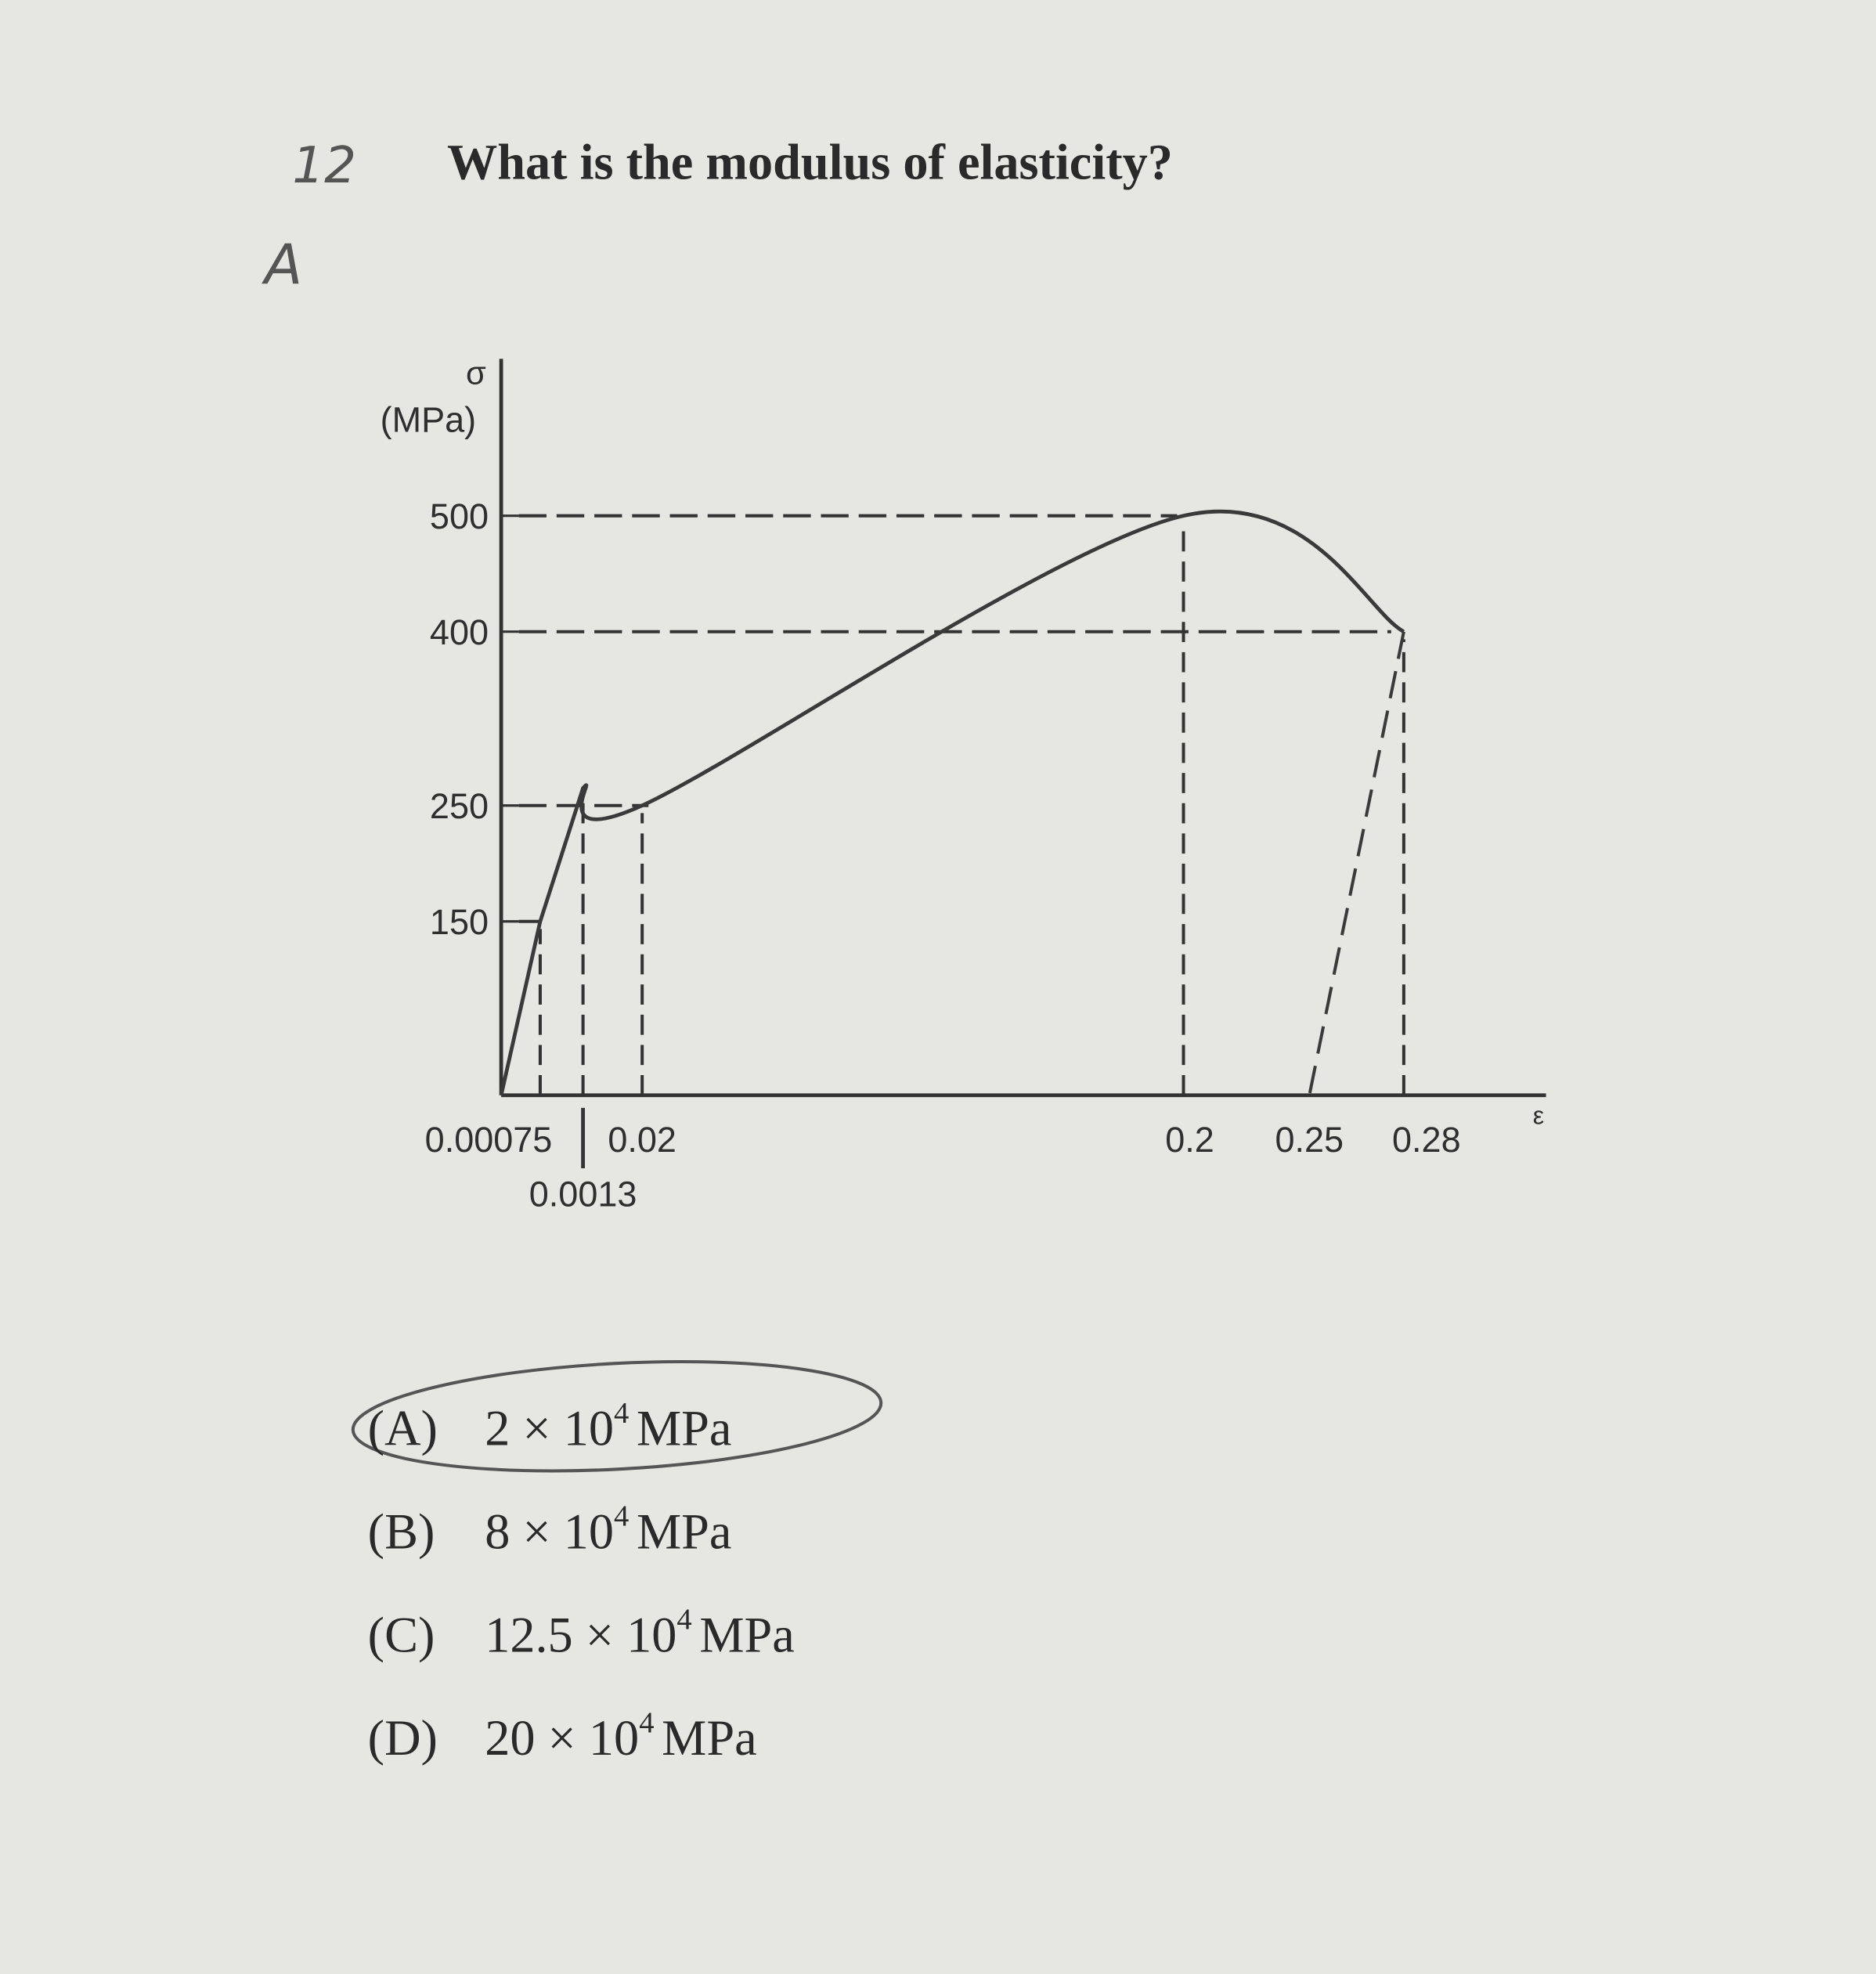 Image resolution: width=1876 pixels, height=1974 pixels. I want to click on x-tick-label: 0.00075, so click(489, 1140).